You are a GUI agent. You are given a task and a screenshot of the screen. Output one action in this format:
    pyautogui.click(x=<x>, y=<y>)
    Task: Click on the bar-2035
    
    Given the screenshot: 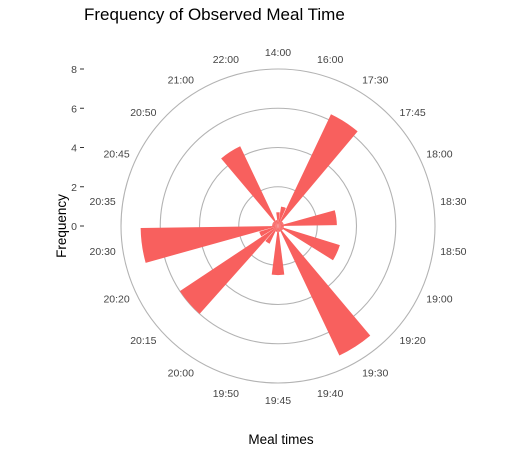 What is the action you would take?
    pyautogui.click(x=275, y=225)
    